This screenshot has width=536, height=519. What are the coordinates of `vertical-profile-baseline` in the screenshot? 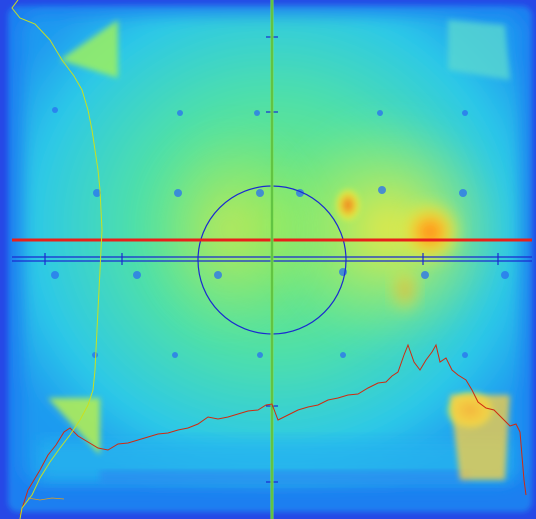 It's located at (46, 499).